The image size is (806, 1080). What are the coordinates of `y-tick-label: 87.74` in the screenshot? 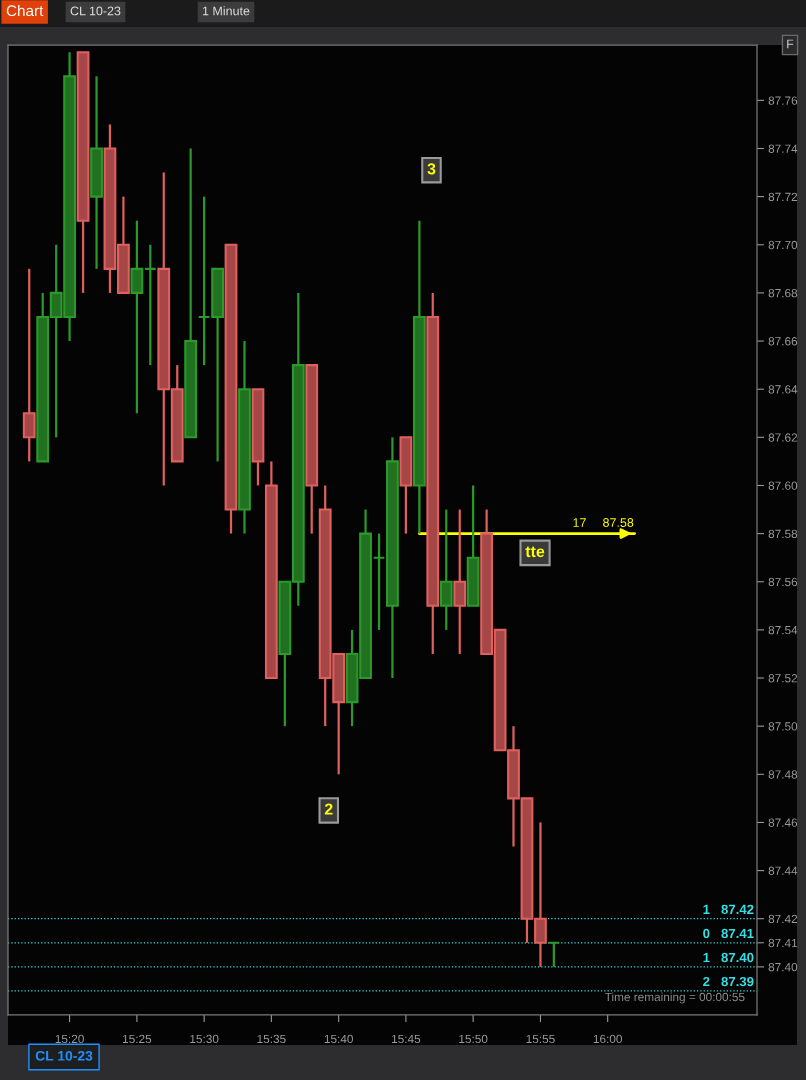 It's located at (783, 148).